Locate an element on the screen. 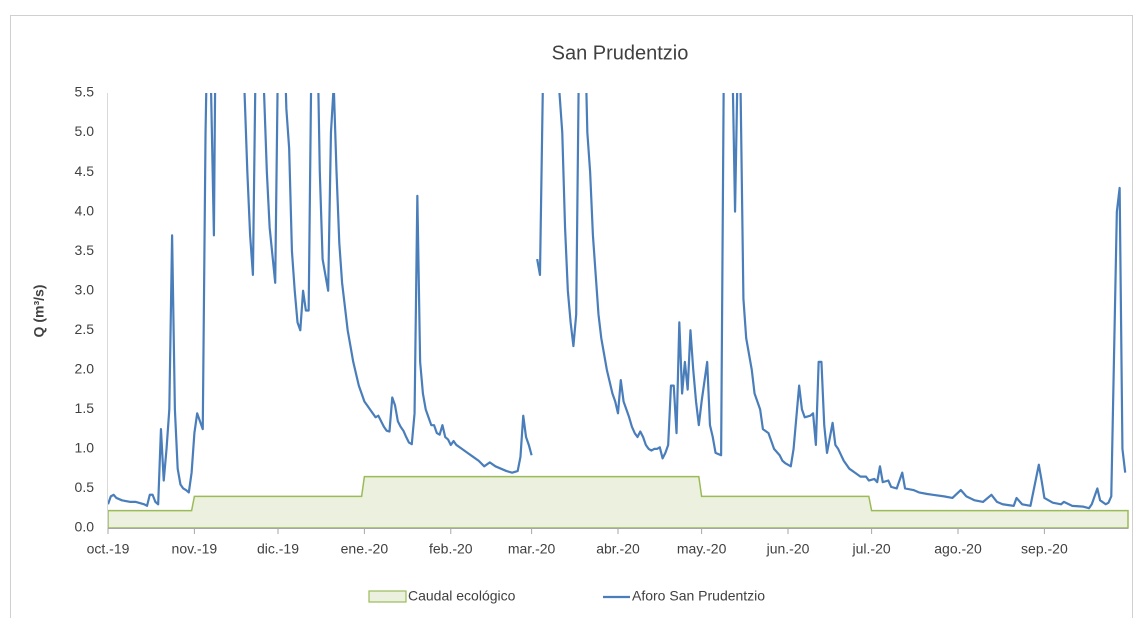 This screenshot has width=1143, height=618. x-tick-label: oct.-19 is located at coordinates (108, 549).